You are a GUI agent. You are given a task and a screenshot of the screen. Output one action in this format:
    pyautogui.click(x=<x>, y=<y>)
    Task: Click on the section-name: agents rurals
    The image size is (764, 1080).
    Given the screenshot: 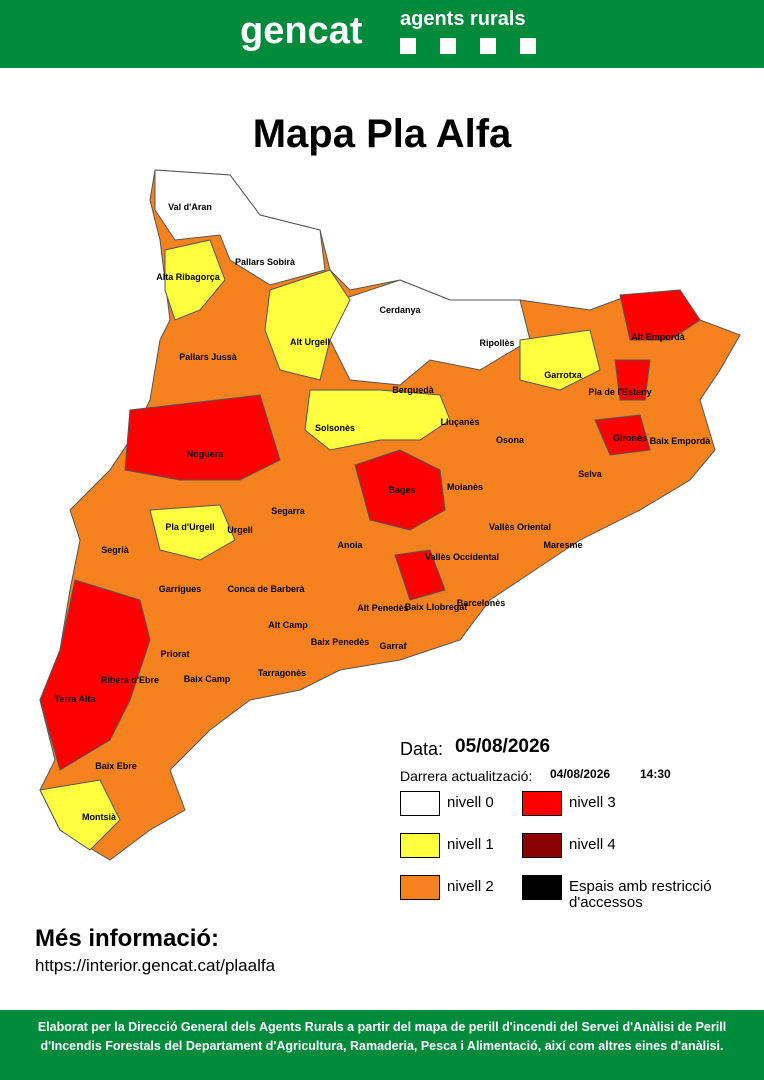 What is the action you would take?
    pyautogui.click(x=463, y=19)
    